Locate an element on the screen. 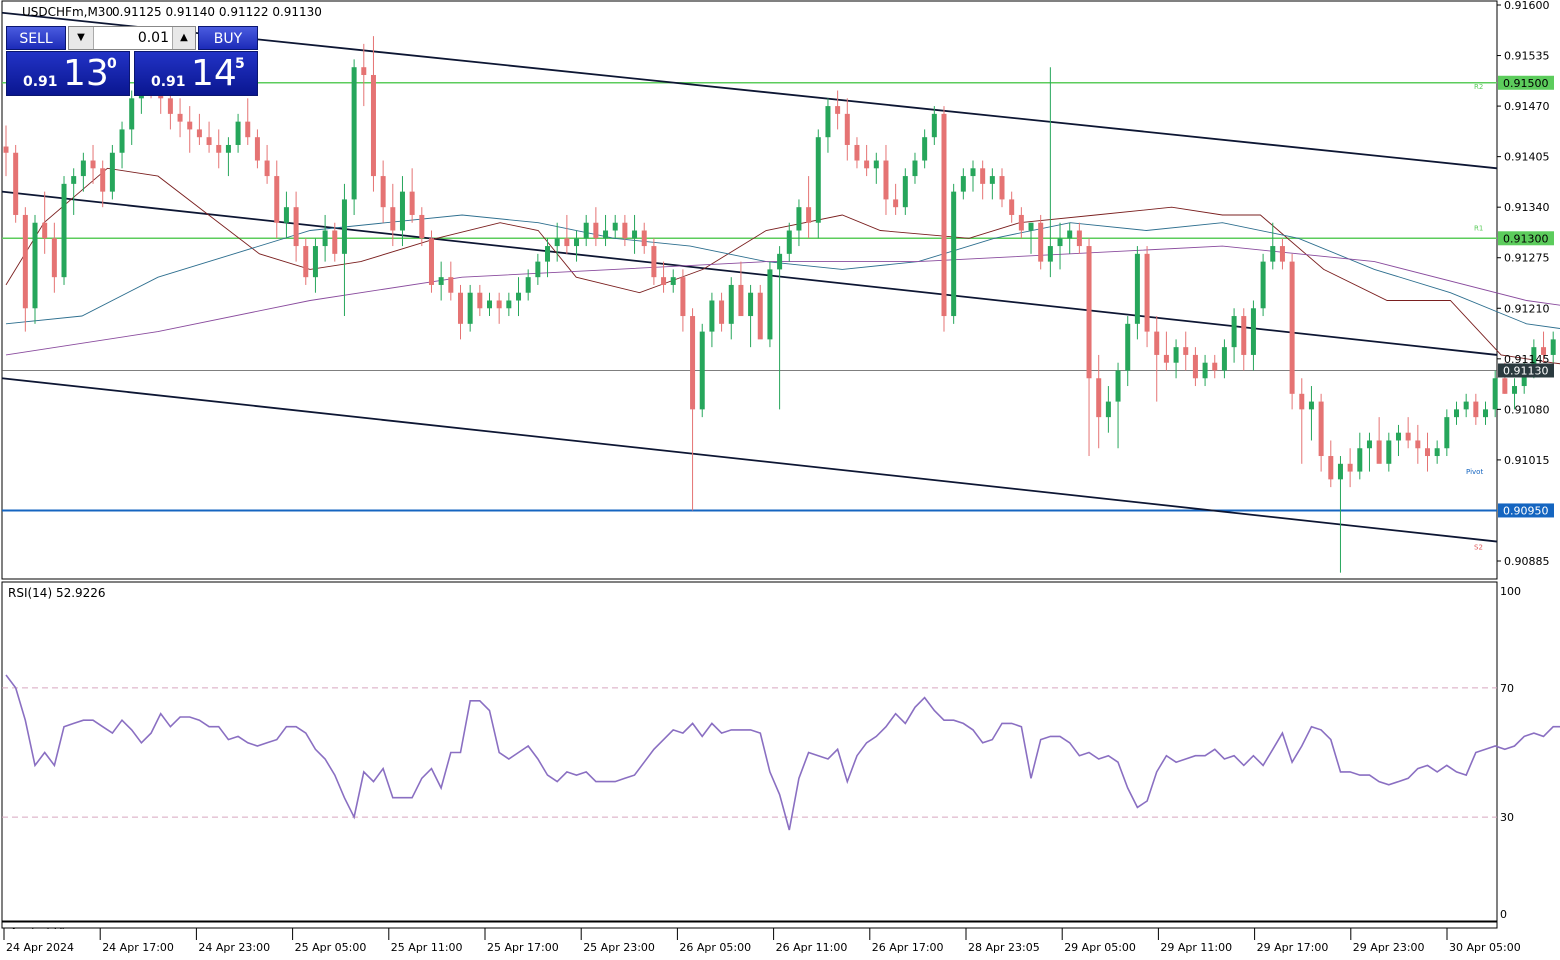 The image size is (1560, 960). time-axis-label: 25 Apr 11:00 is located at coordinates (427, 947).